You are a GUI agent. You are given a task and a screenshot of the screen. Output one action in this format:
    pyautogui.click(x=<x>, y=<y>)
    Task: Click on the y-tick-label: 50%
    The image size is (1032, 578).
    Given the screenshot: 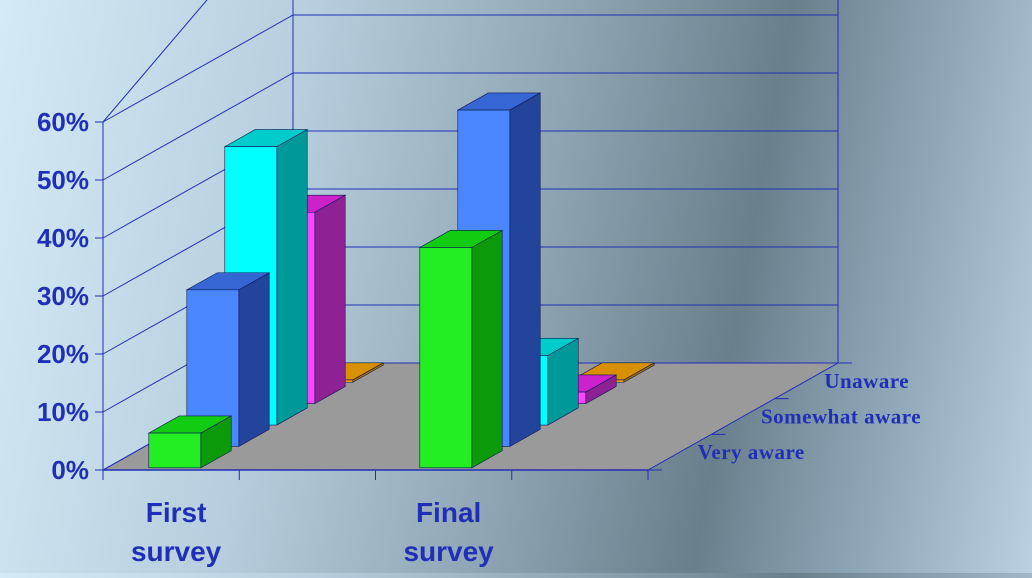 What is the action you would take?
    pyautogui.click(x=63, y=180)
    